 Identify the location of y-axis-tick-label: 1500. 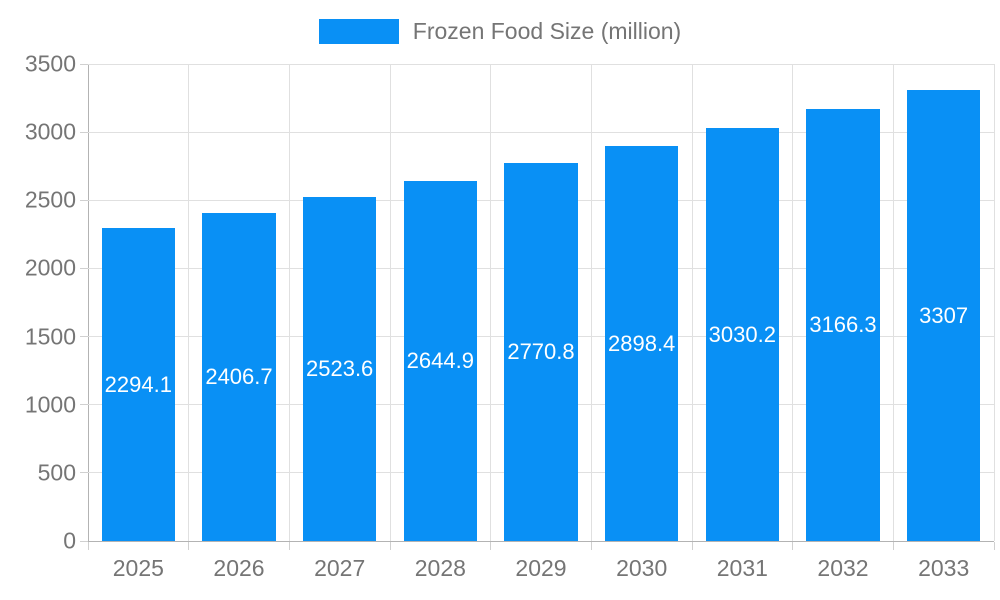
(50, 336).